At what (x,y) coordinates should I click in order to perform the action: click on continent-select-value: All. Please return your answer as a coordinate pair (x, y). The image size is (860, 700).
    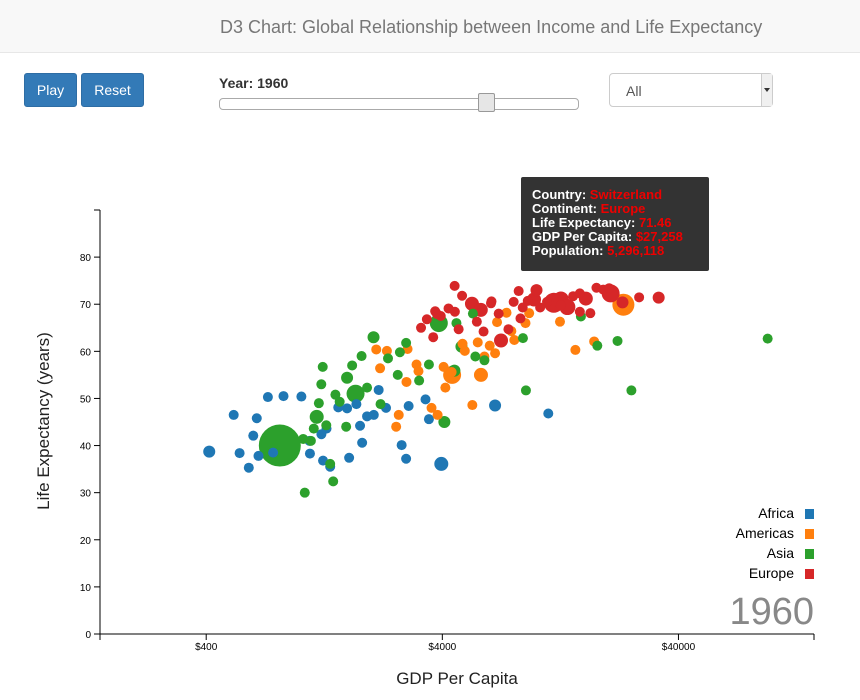
    Looking at the image, I should click on (634, 91).